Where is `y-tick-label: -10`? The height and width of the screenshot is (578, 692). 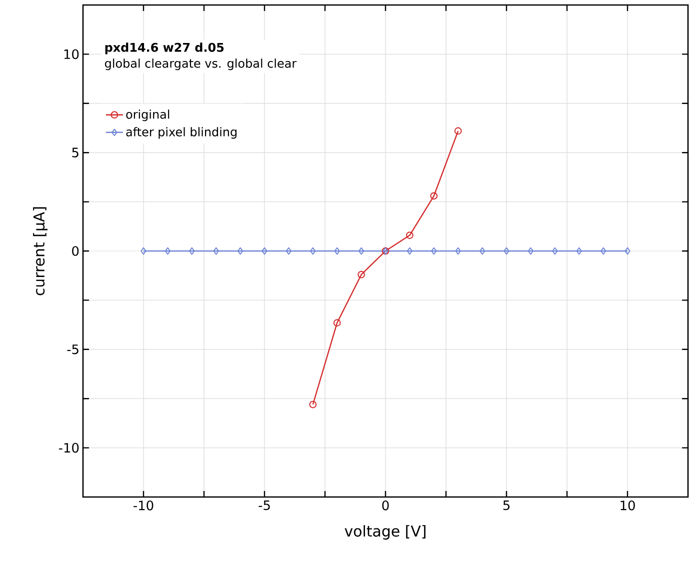
y-tick-label: -10 is located at coordinates (68, 447).